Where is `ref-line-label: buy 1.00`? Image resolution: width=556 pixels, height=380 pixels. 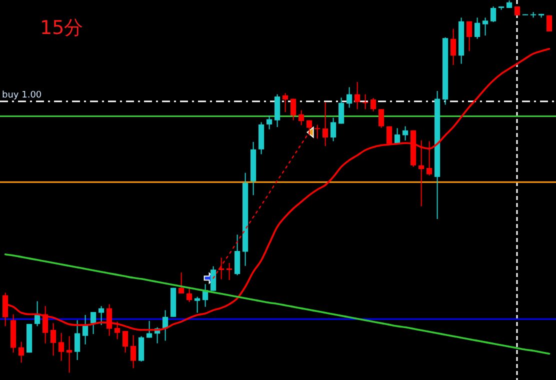
ref-line-label: buy 1.00 is located at coordinates (22, 95).